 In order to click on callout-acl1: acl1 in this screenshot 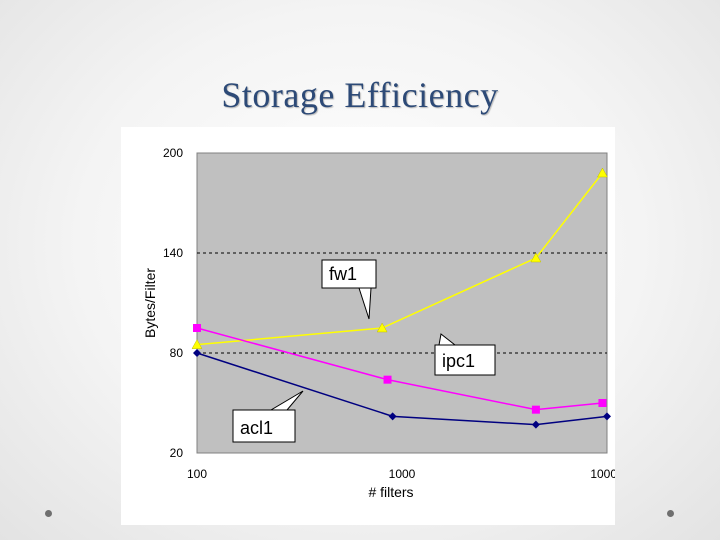, I will do `click(268, 416)`.